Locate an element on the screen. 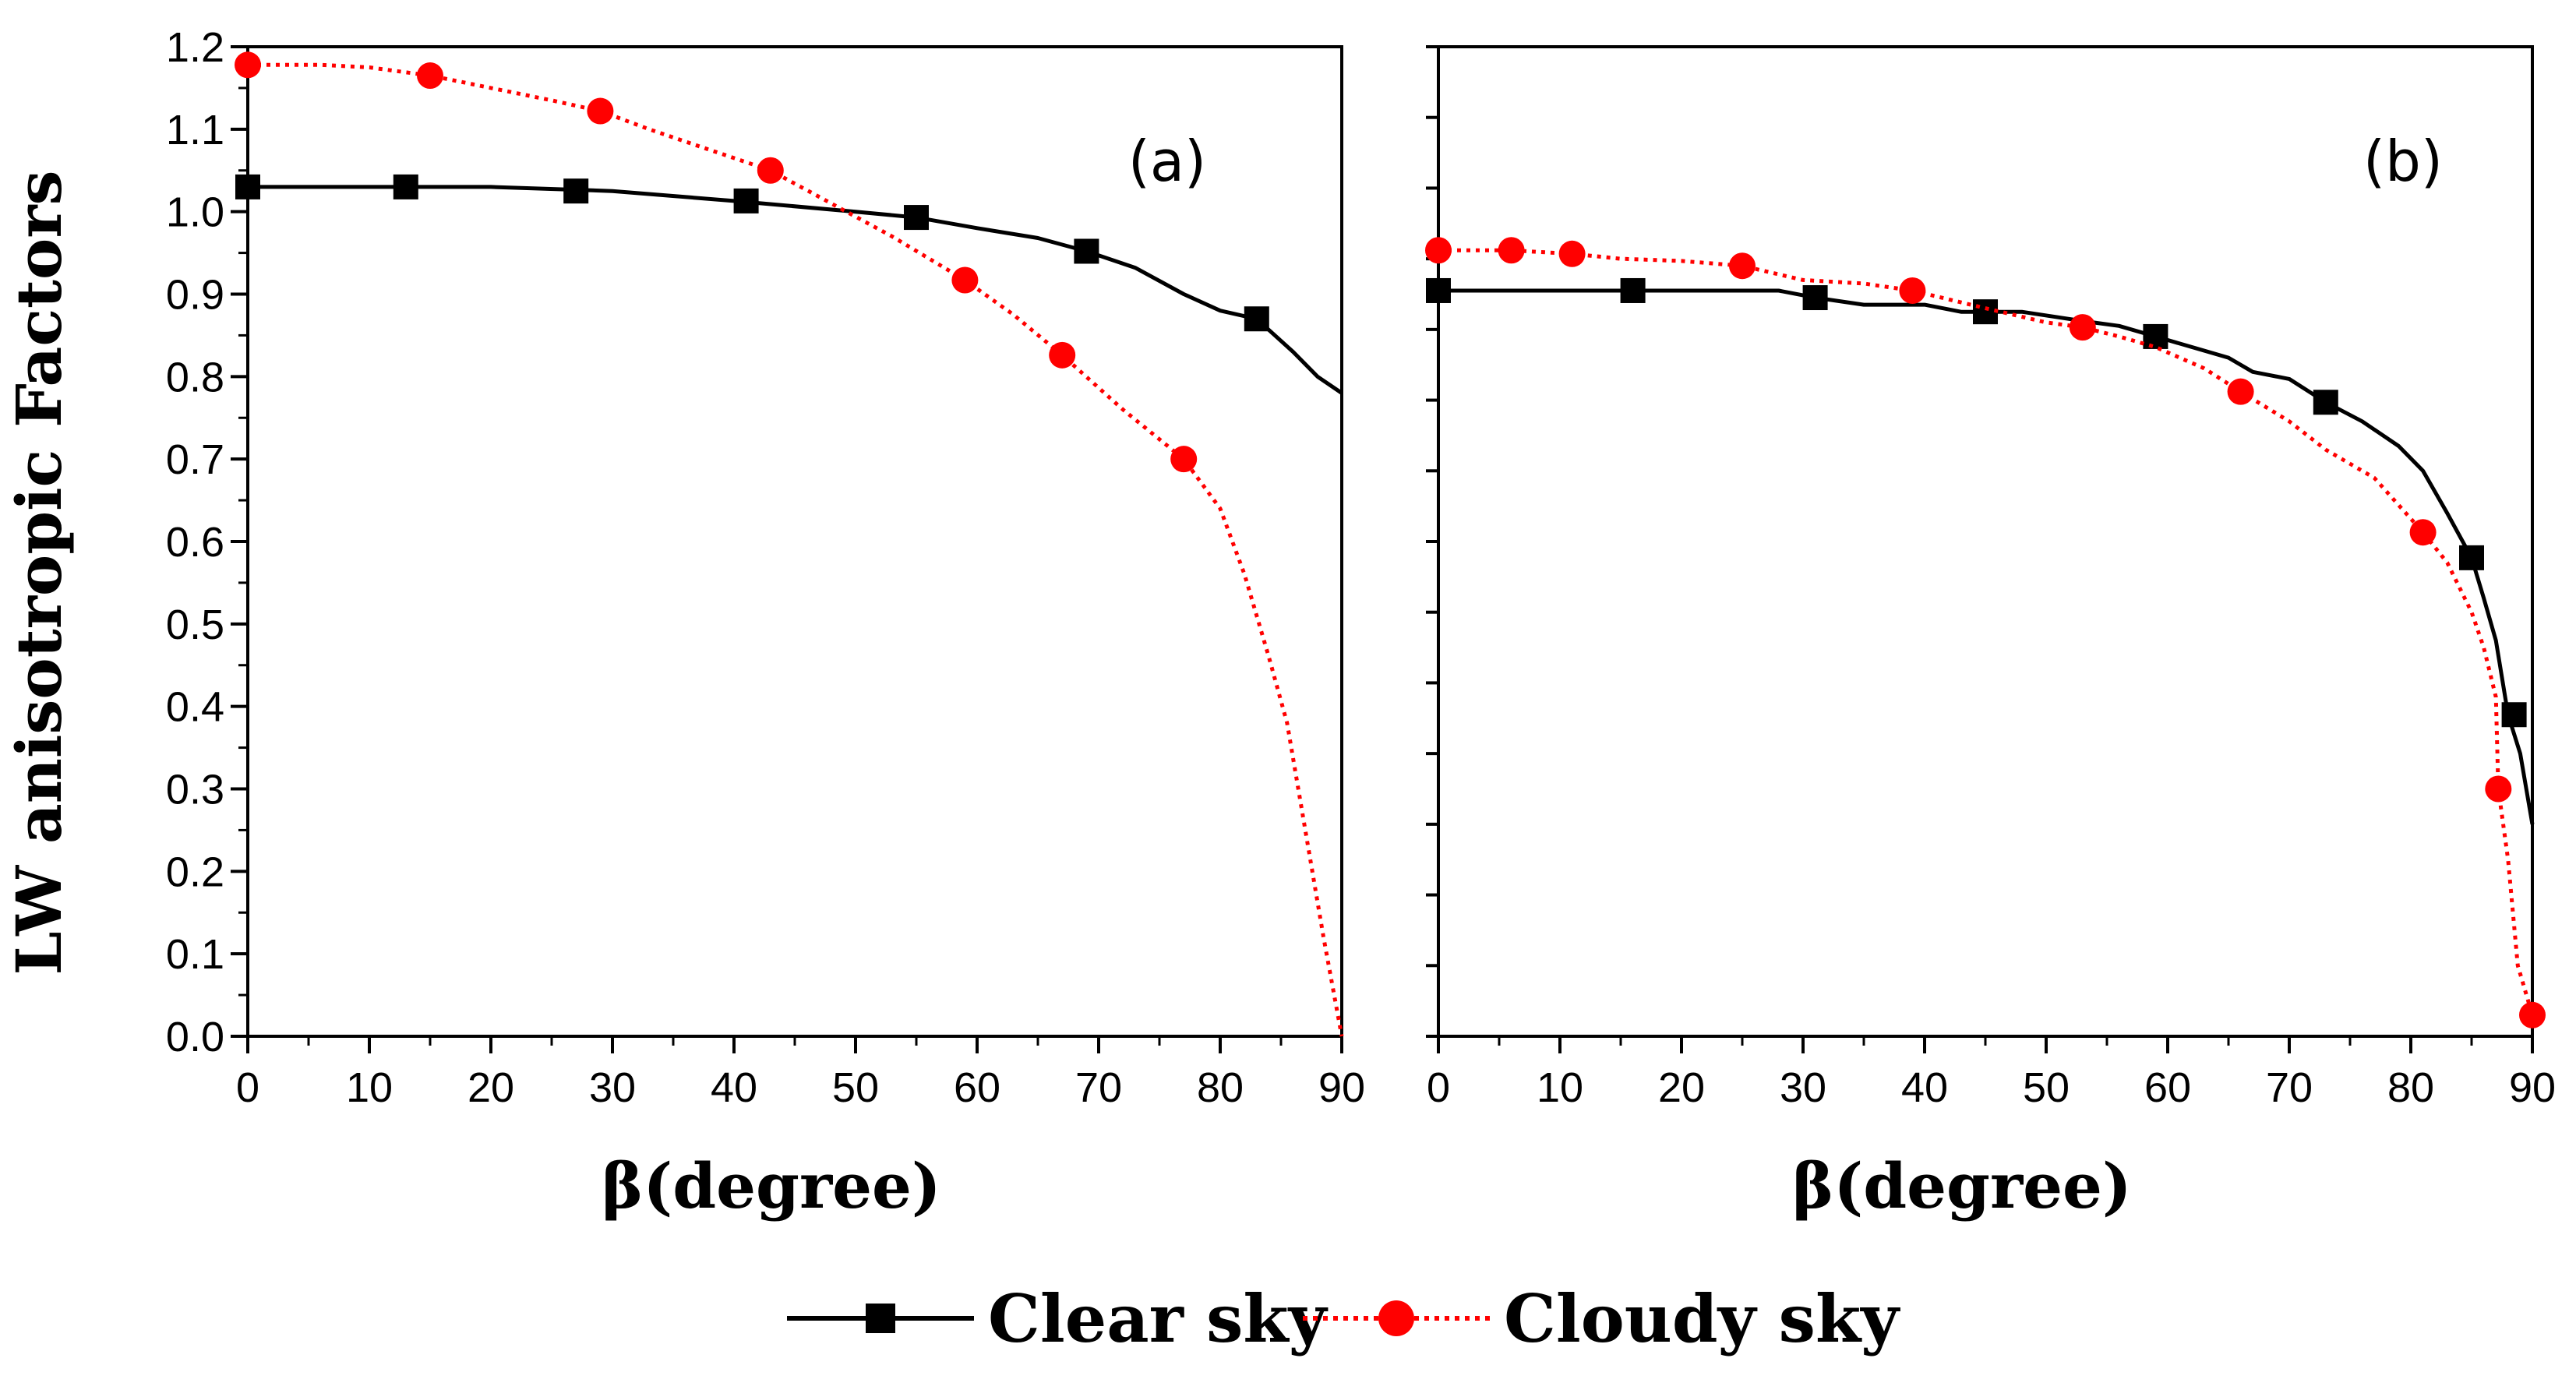 This screenshot has height=1390, width=2576. panel-b-x-tick-label: 50 is located at coordinates (2046, 1087).